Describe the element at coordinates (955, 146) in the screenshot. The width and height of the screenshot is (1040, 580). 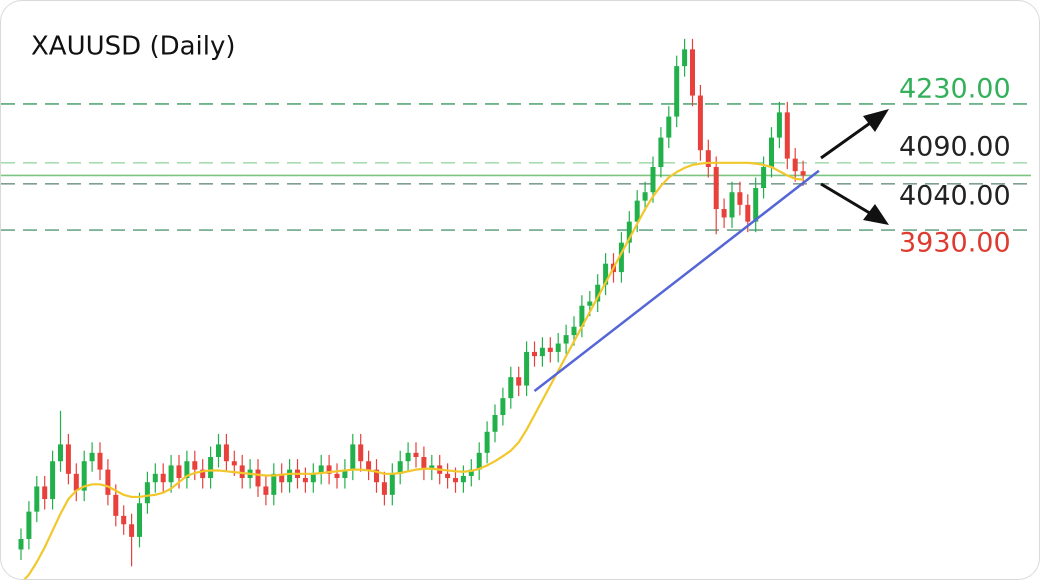
I see `level-label: 4090.00` at that location.